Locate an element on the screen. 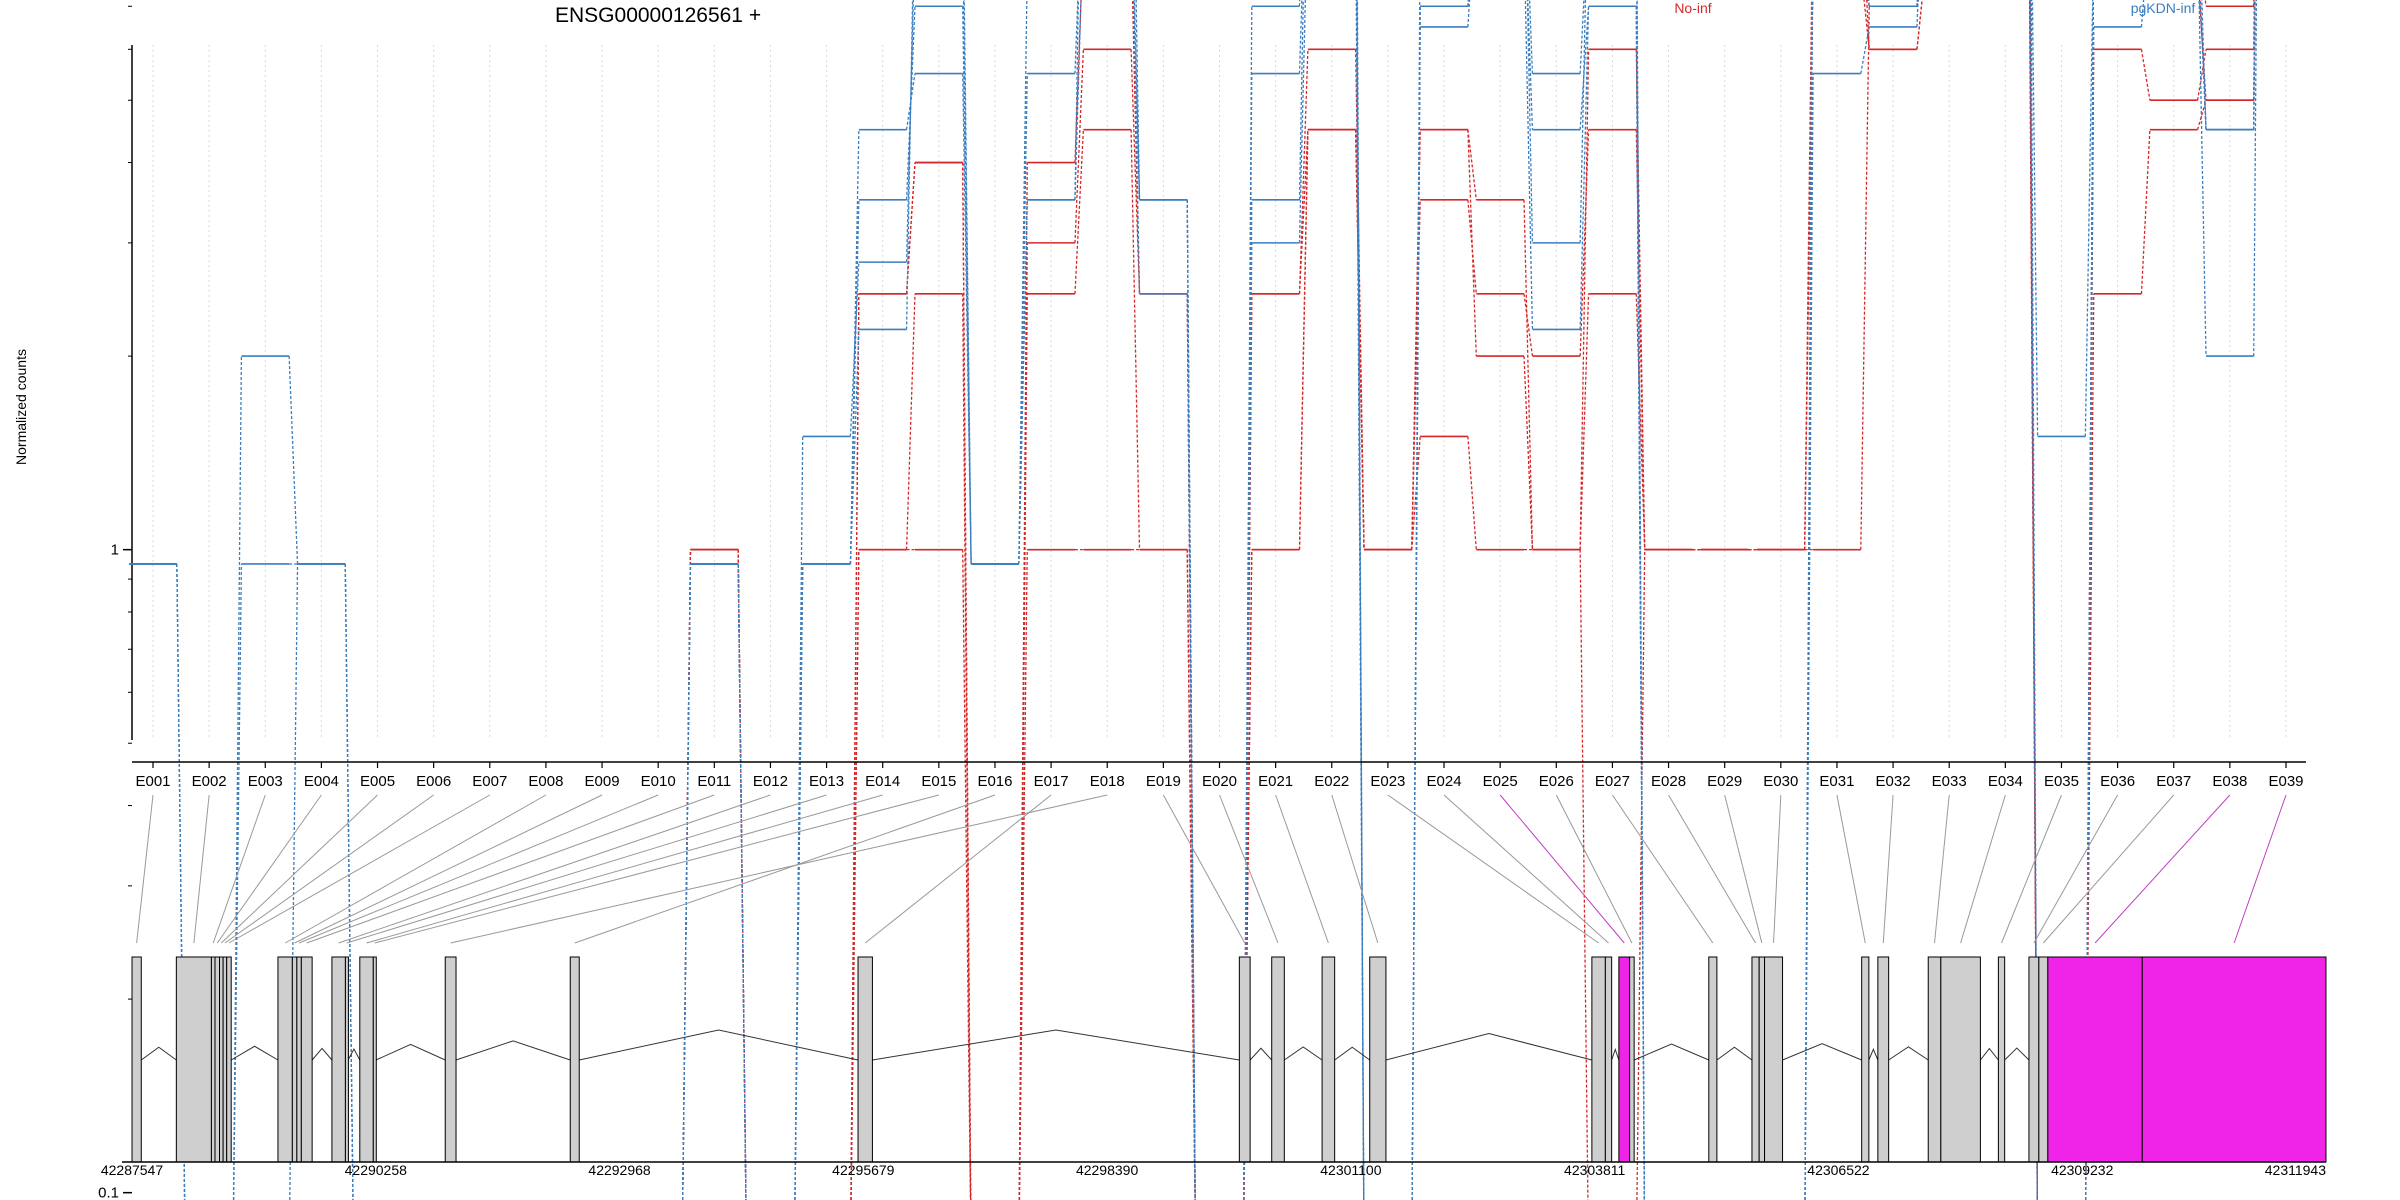 This screenshot has height=1200, width=2400. x-tick-label-e027: E027 is located at coordinates (1612, 781).